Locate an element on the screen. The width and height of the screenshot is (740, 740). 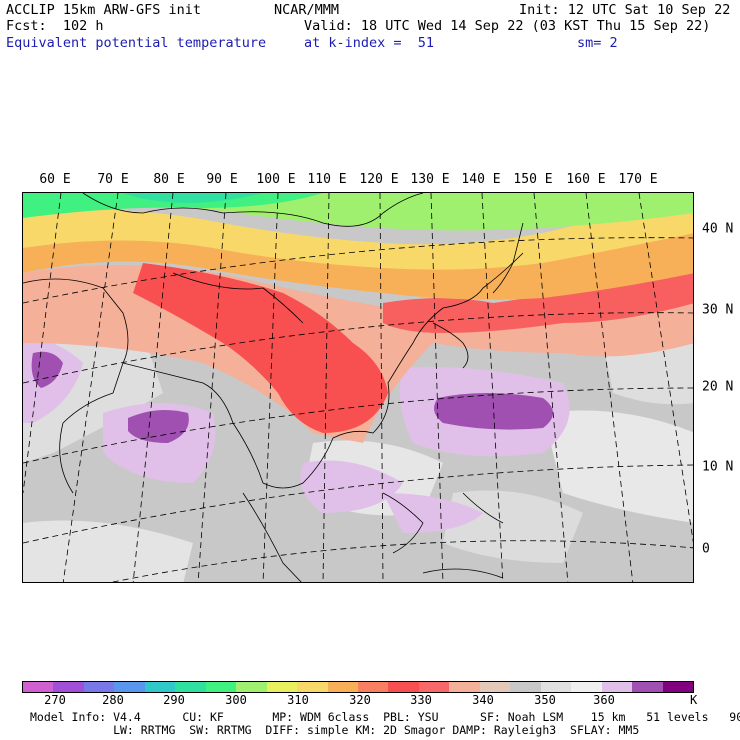
lon-label: 90 E is located at coordinates (222, 179).